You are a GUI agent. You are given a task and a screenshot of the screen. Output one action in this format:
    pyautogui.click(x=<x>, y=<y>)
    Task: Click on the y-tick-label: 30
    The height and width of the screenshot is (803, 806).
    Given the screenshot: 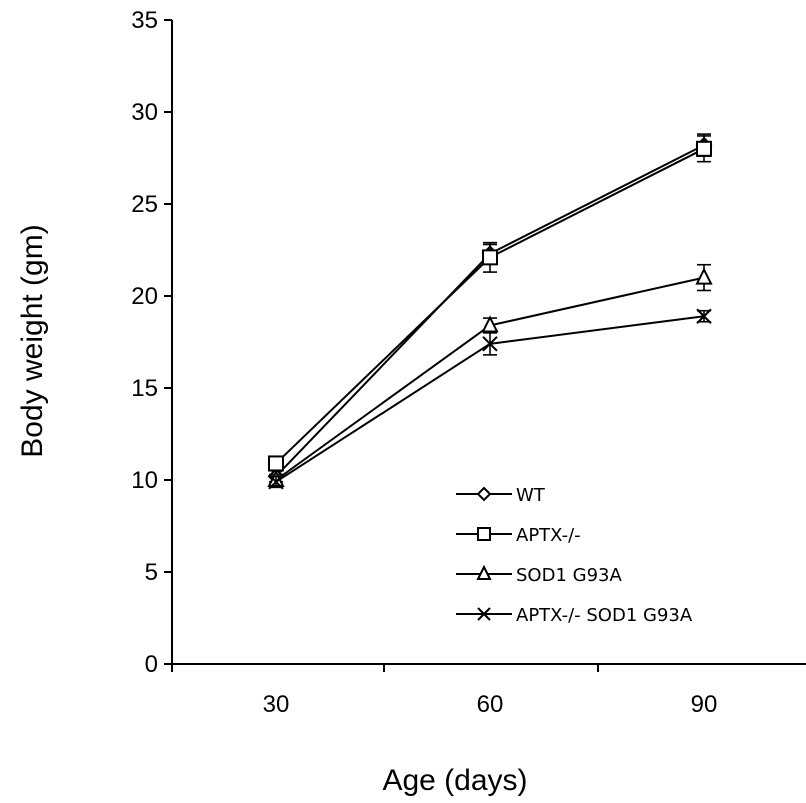 What is the action you would take?
    pyautogui.click(x=144, y=112)
    